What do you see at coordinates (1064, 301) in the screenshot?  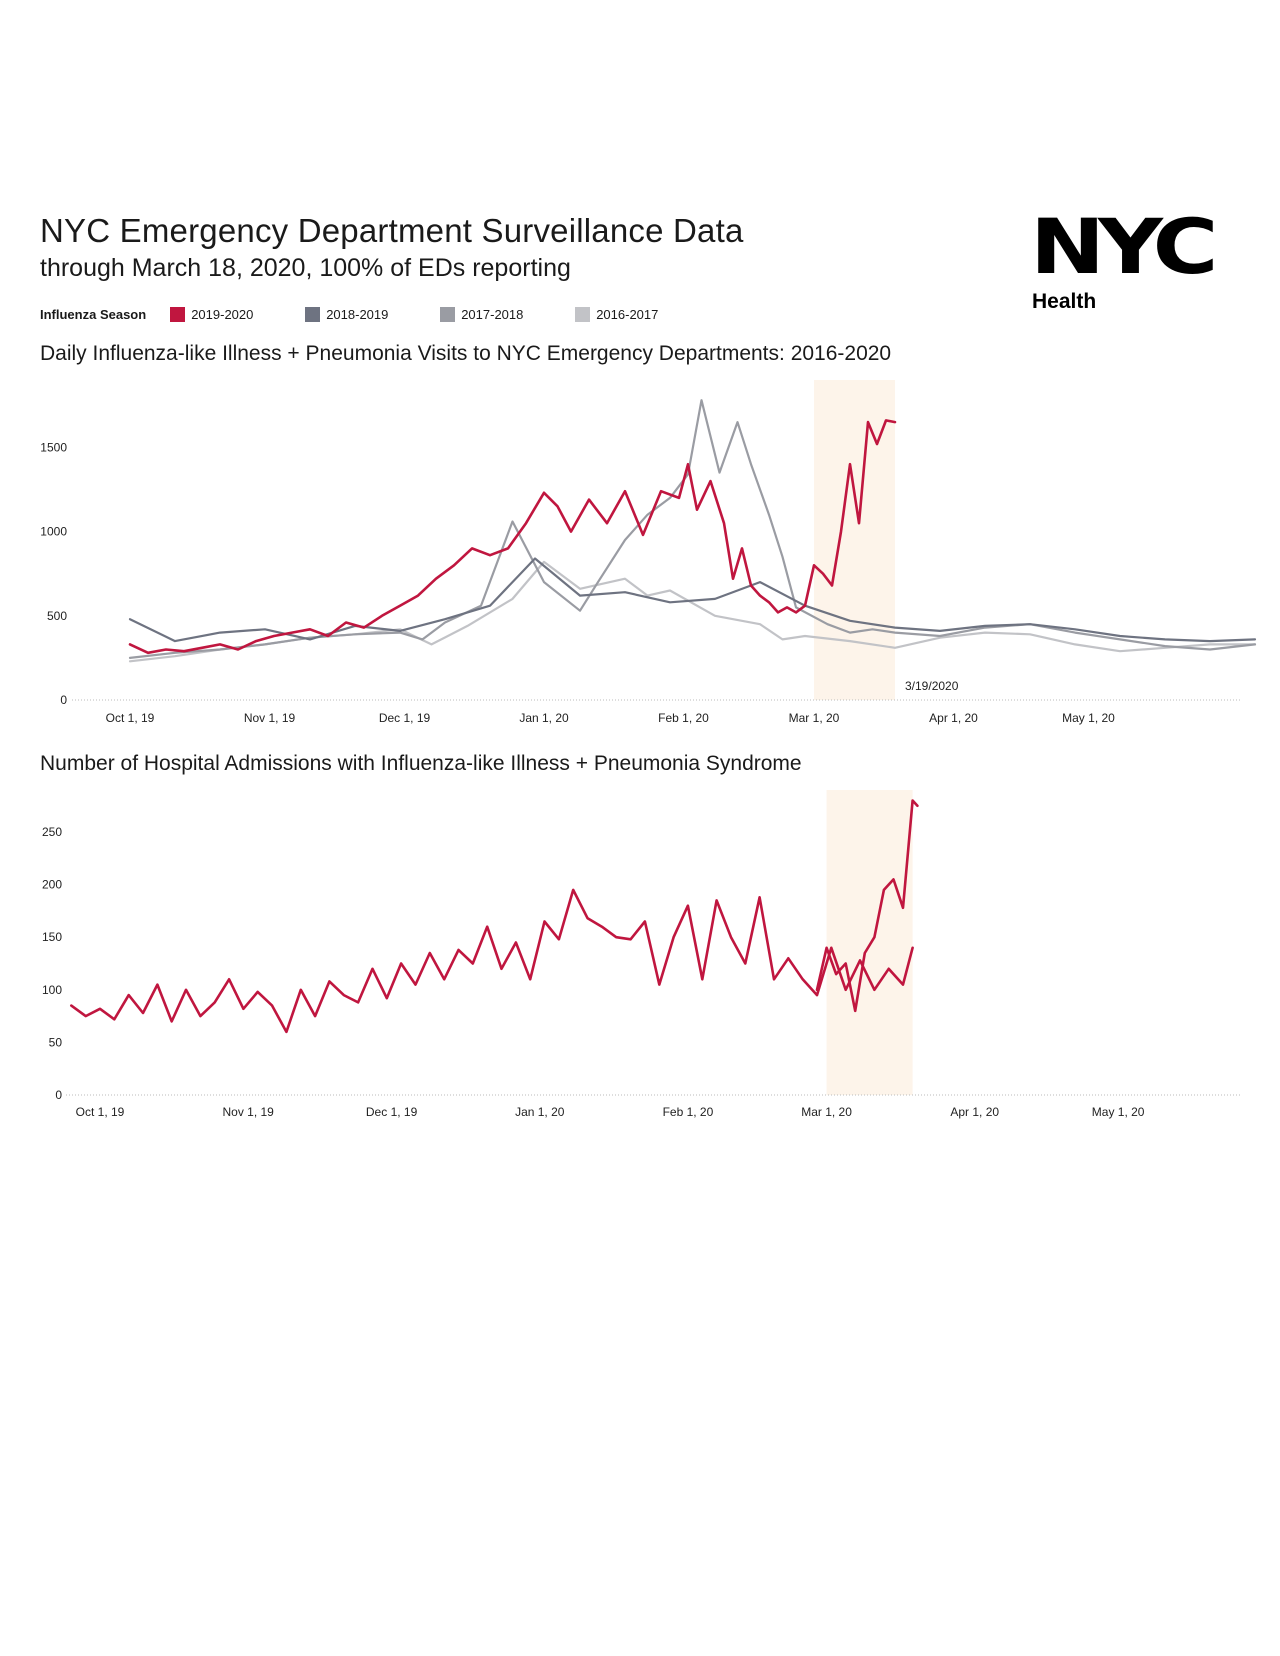 I see `logo-subtitle: Health` at bounding box center [1064, 301].